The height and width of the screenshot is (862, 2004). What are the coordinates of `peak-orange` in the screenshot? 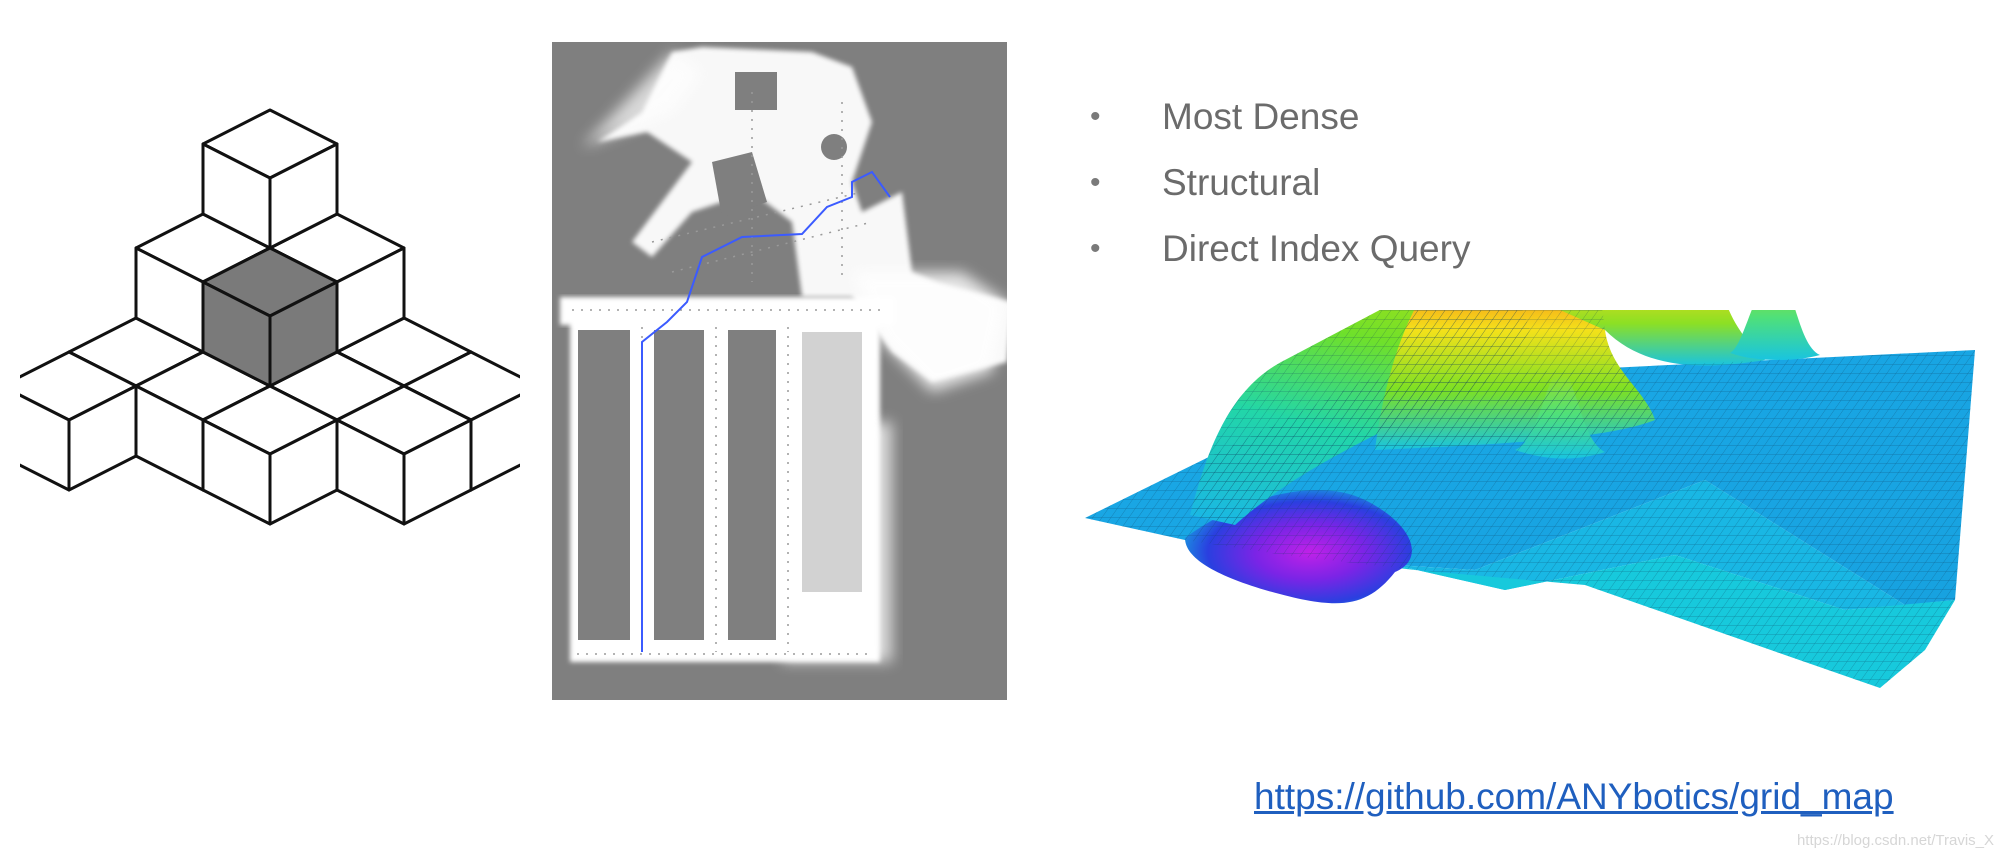 It's located at (1662, 338).